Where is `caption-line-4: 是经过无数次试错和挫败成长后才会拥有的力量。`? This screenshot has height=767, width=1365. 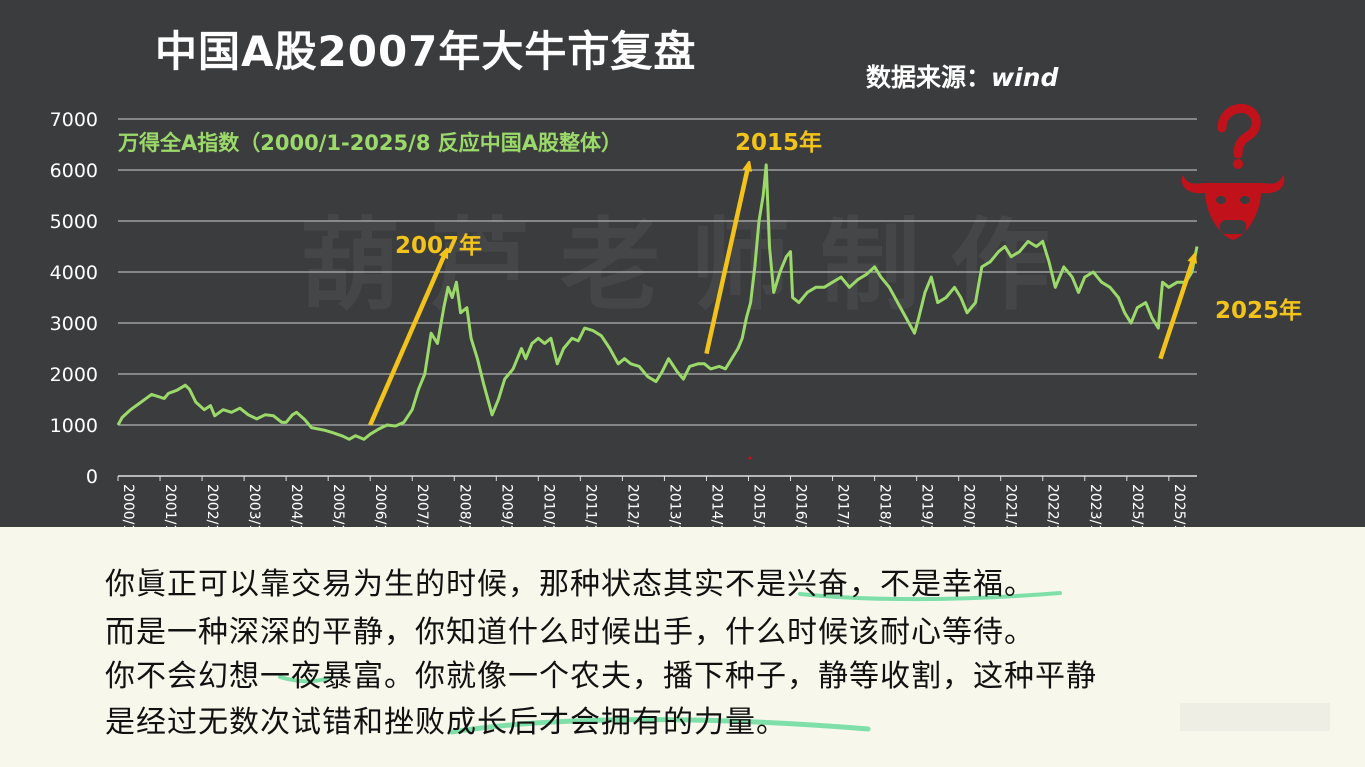
caption-line-4: 是经过无数次试错和挫败成长后才会拥有的力量。 is located at coordinates (446, 722).